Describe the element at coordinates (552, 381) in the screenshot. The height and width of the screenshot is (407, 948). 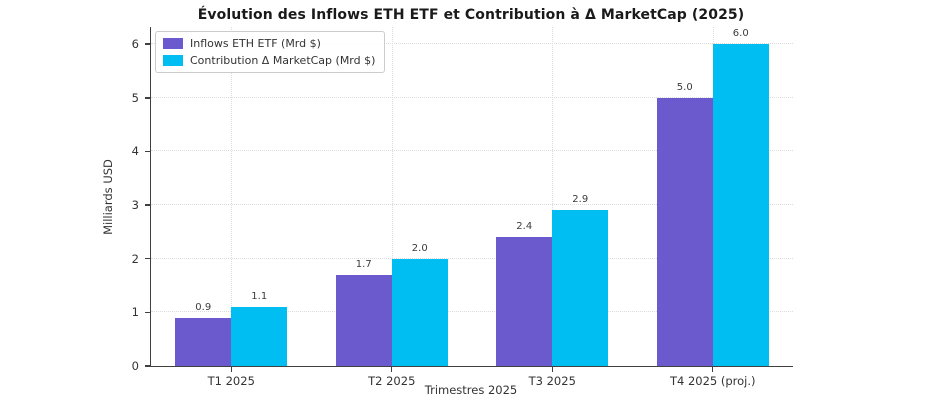
I see `x-tick-label: T3 2025` at that location.